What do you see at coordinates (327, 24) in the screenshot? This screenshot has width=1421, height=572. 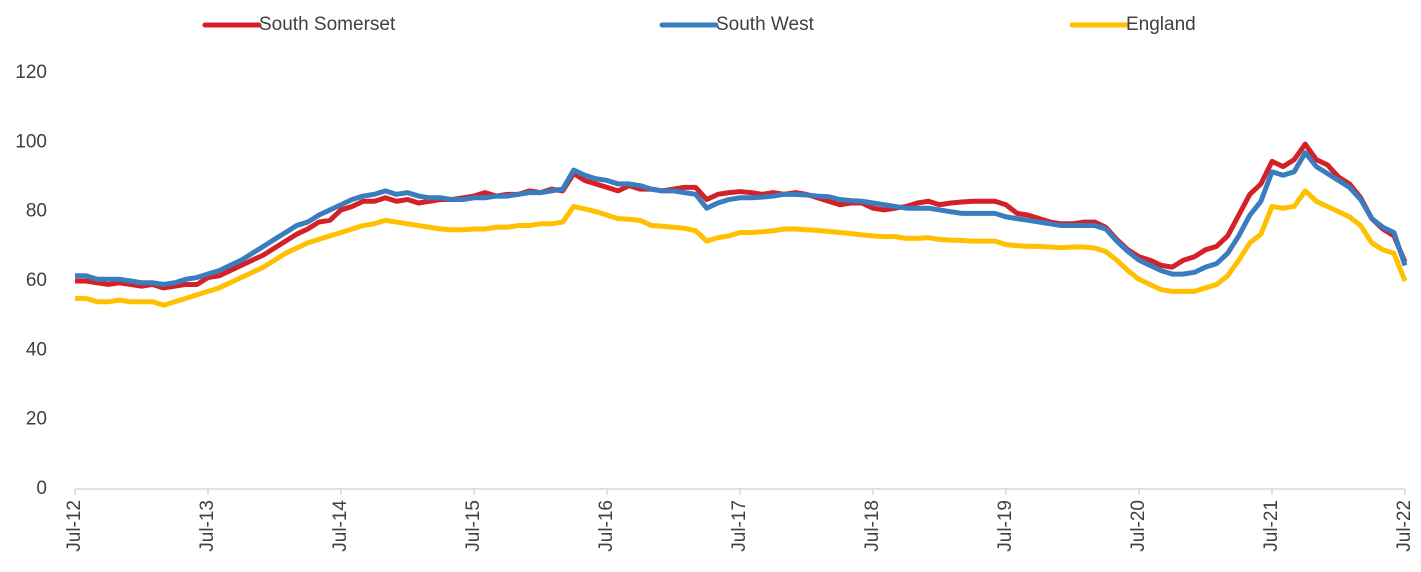 I see `legend-label: South Somerset` at bounding box center [327, 24].